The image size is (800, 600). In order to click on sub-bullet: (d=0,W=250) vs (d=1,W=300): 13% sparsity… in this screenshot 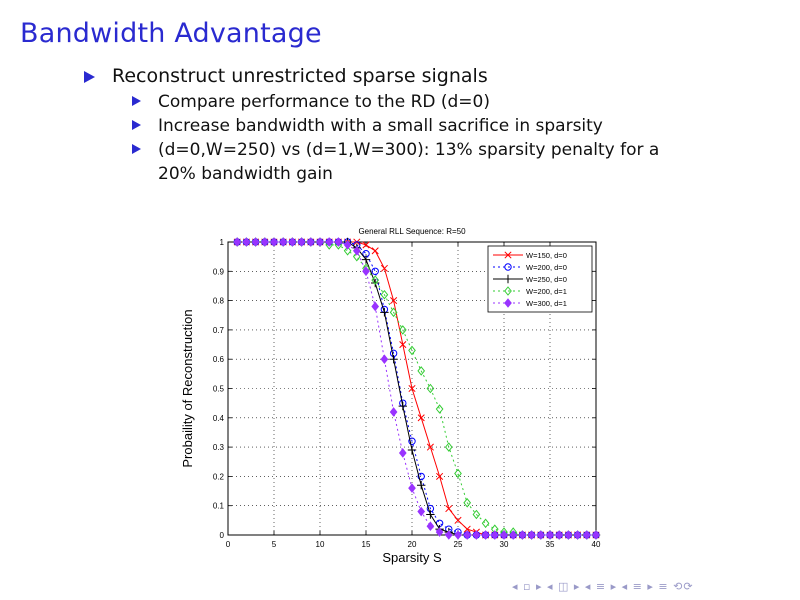, I will do `click(434, 162)`.